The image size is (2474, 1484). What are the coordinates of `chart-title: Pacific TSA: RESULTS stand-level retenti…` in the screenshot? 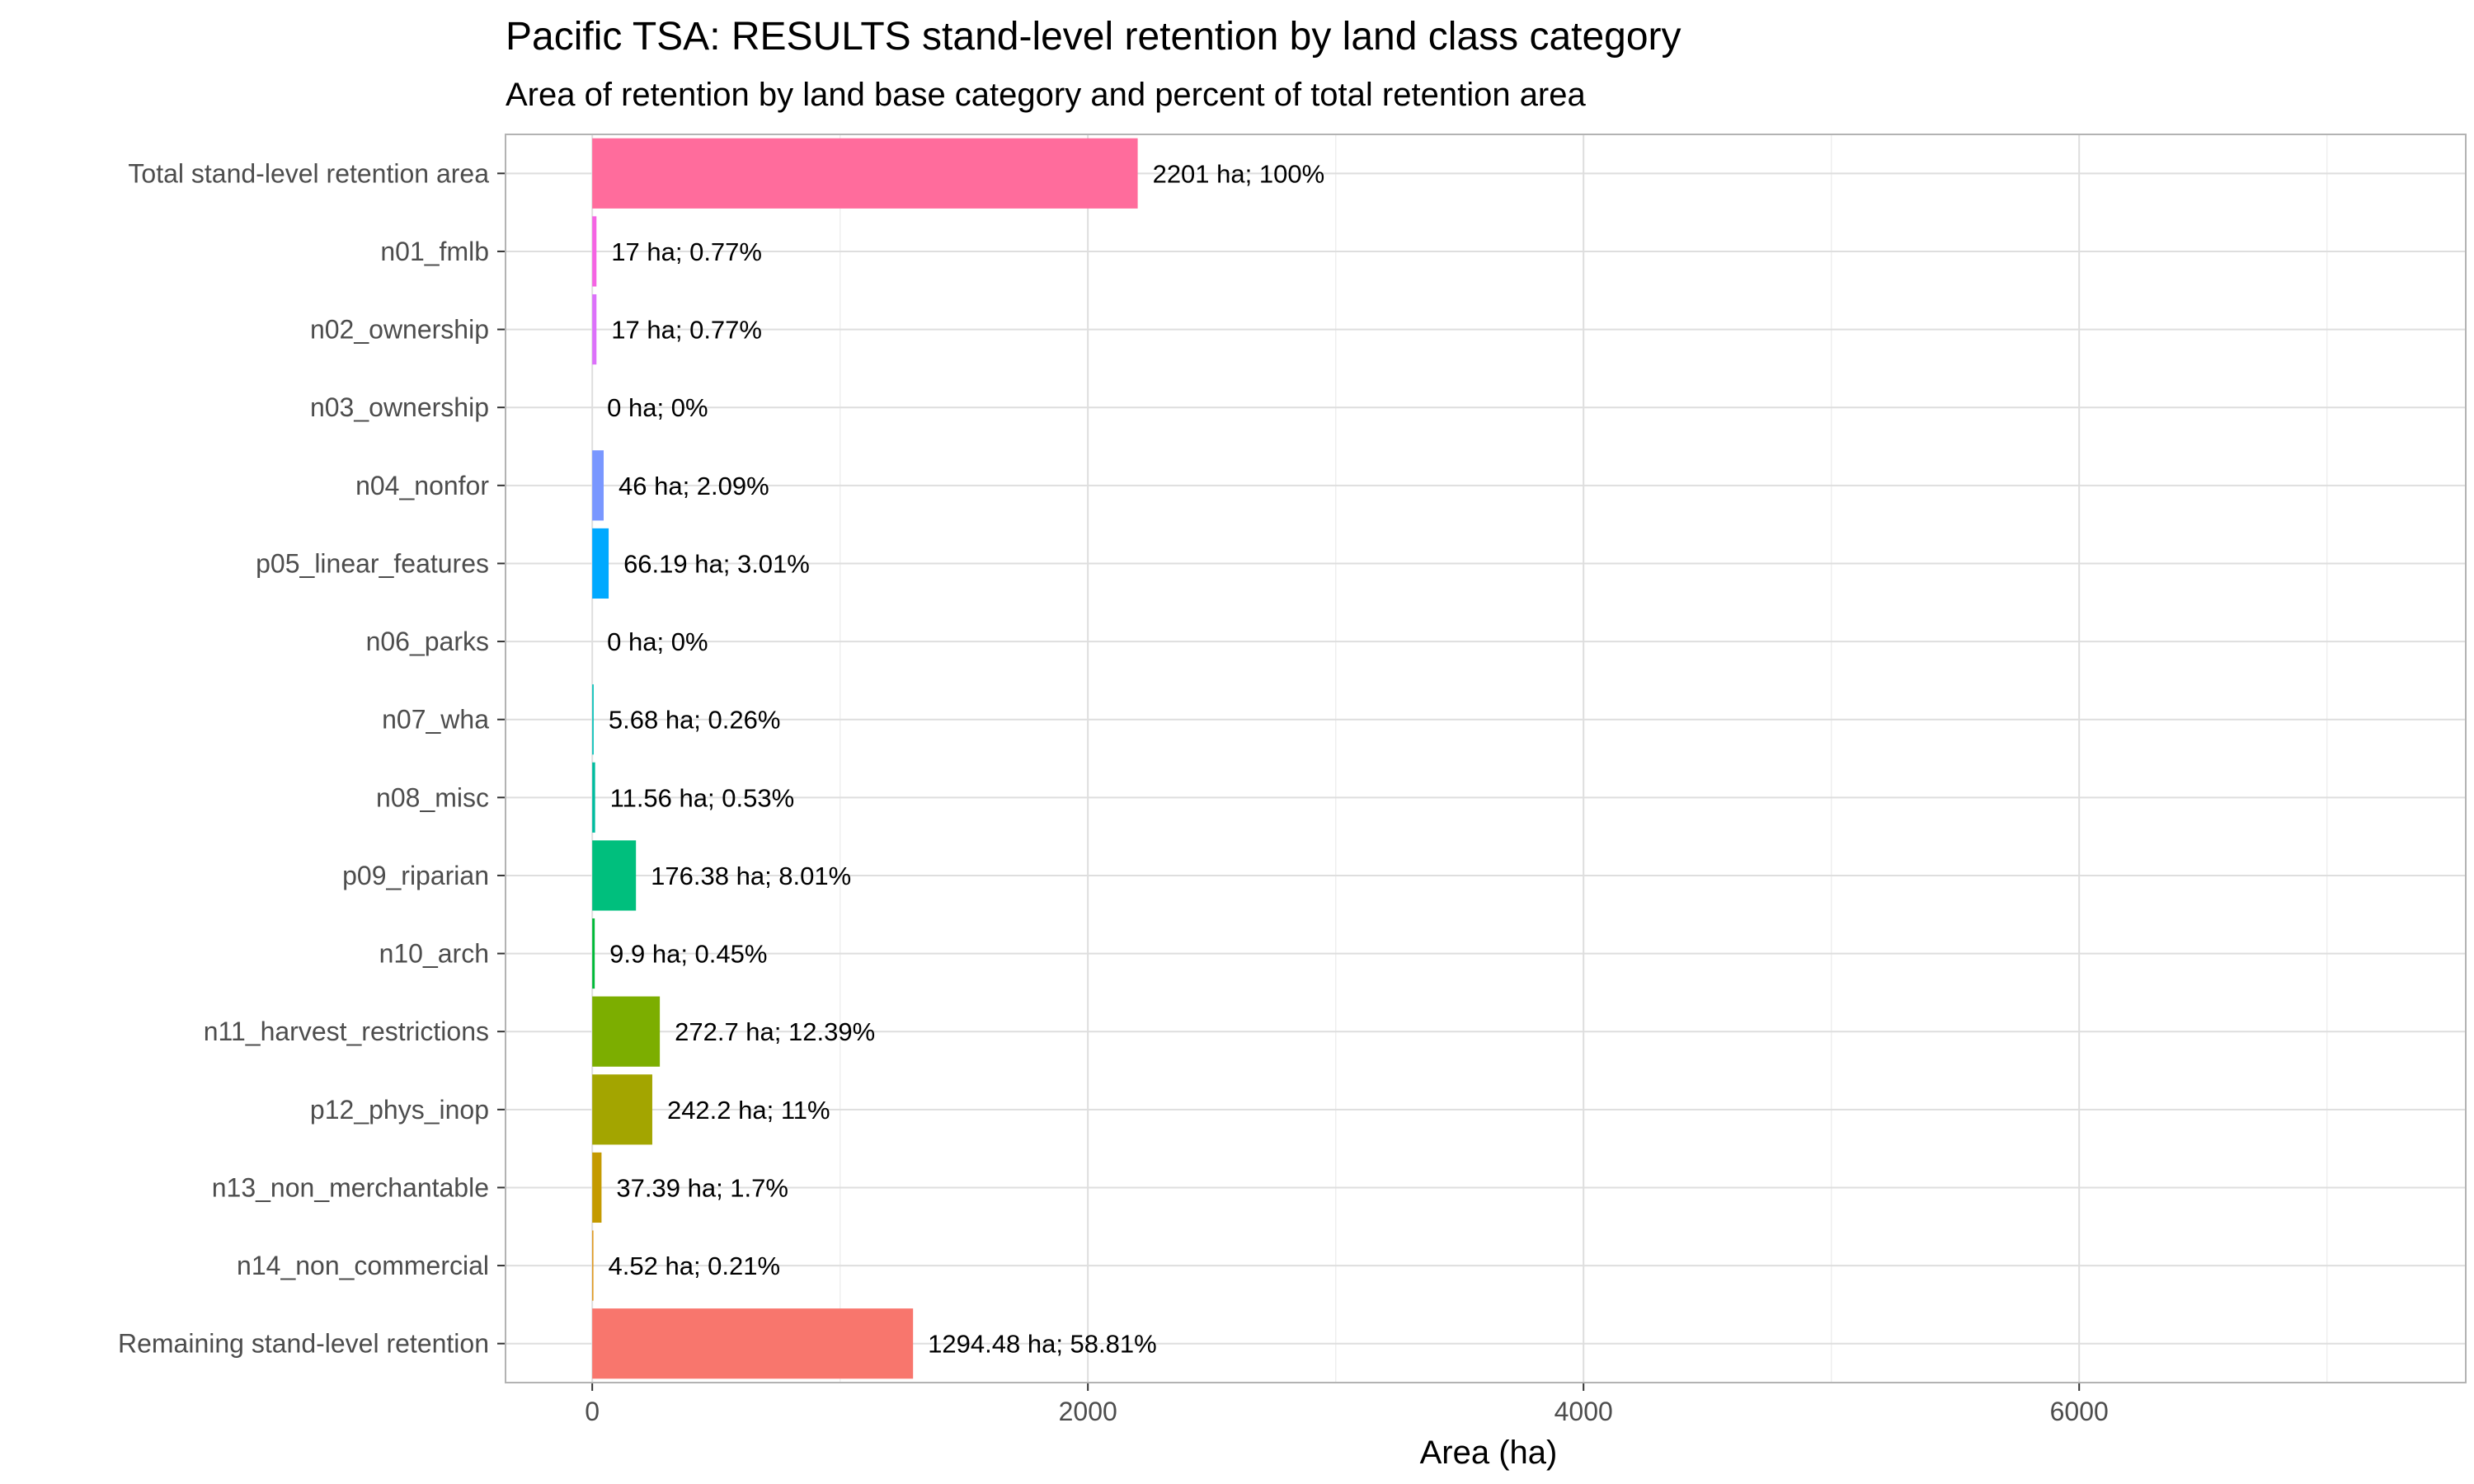 It's located at (1093, 37).